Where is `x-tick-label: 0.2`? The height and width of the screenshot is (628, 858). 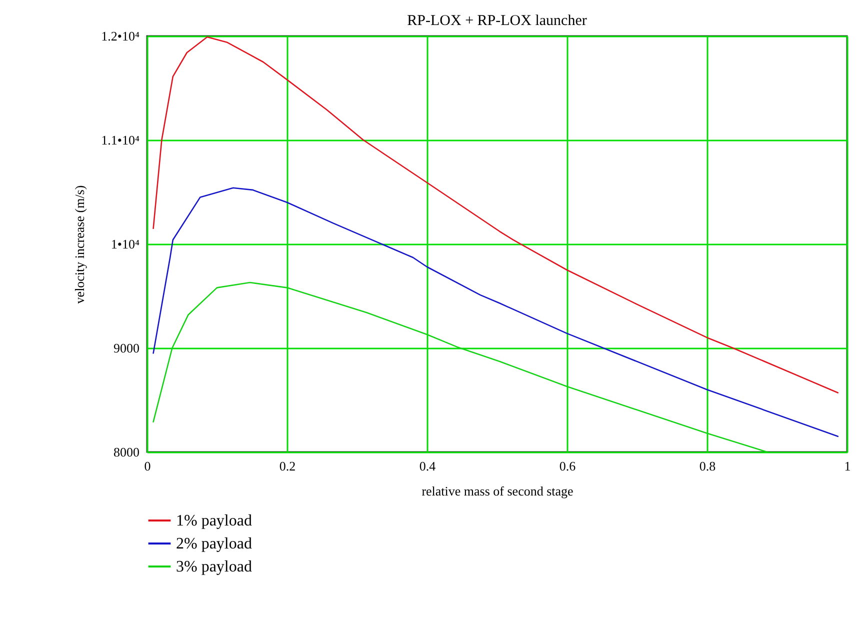
x-tick-label: 0.2 is located at coordinates (287, 466).